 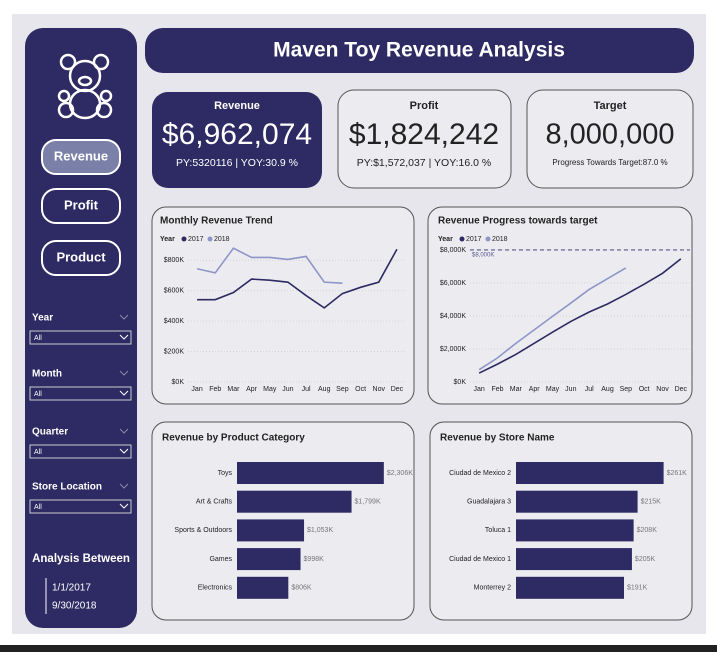 What do you see at coordinates (203, 530) in the screenshot?
I see `category-label: Sports & Outdoors` at bounding box center [203, 530].